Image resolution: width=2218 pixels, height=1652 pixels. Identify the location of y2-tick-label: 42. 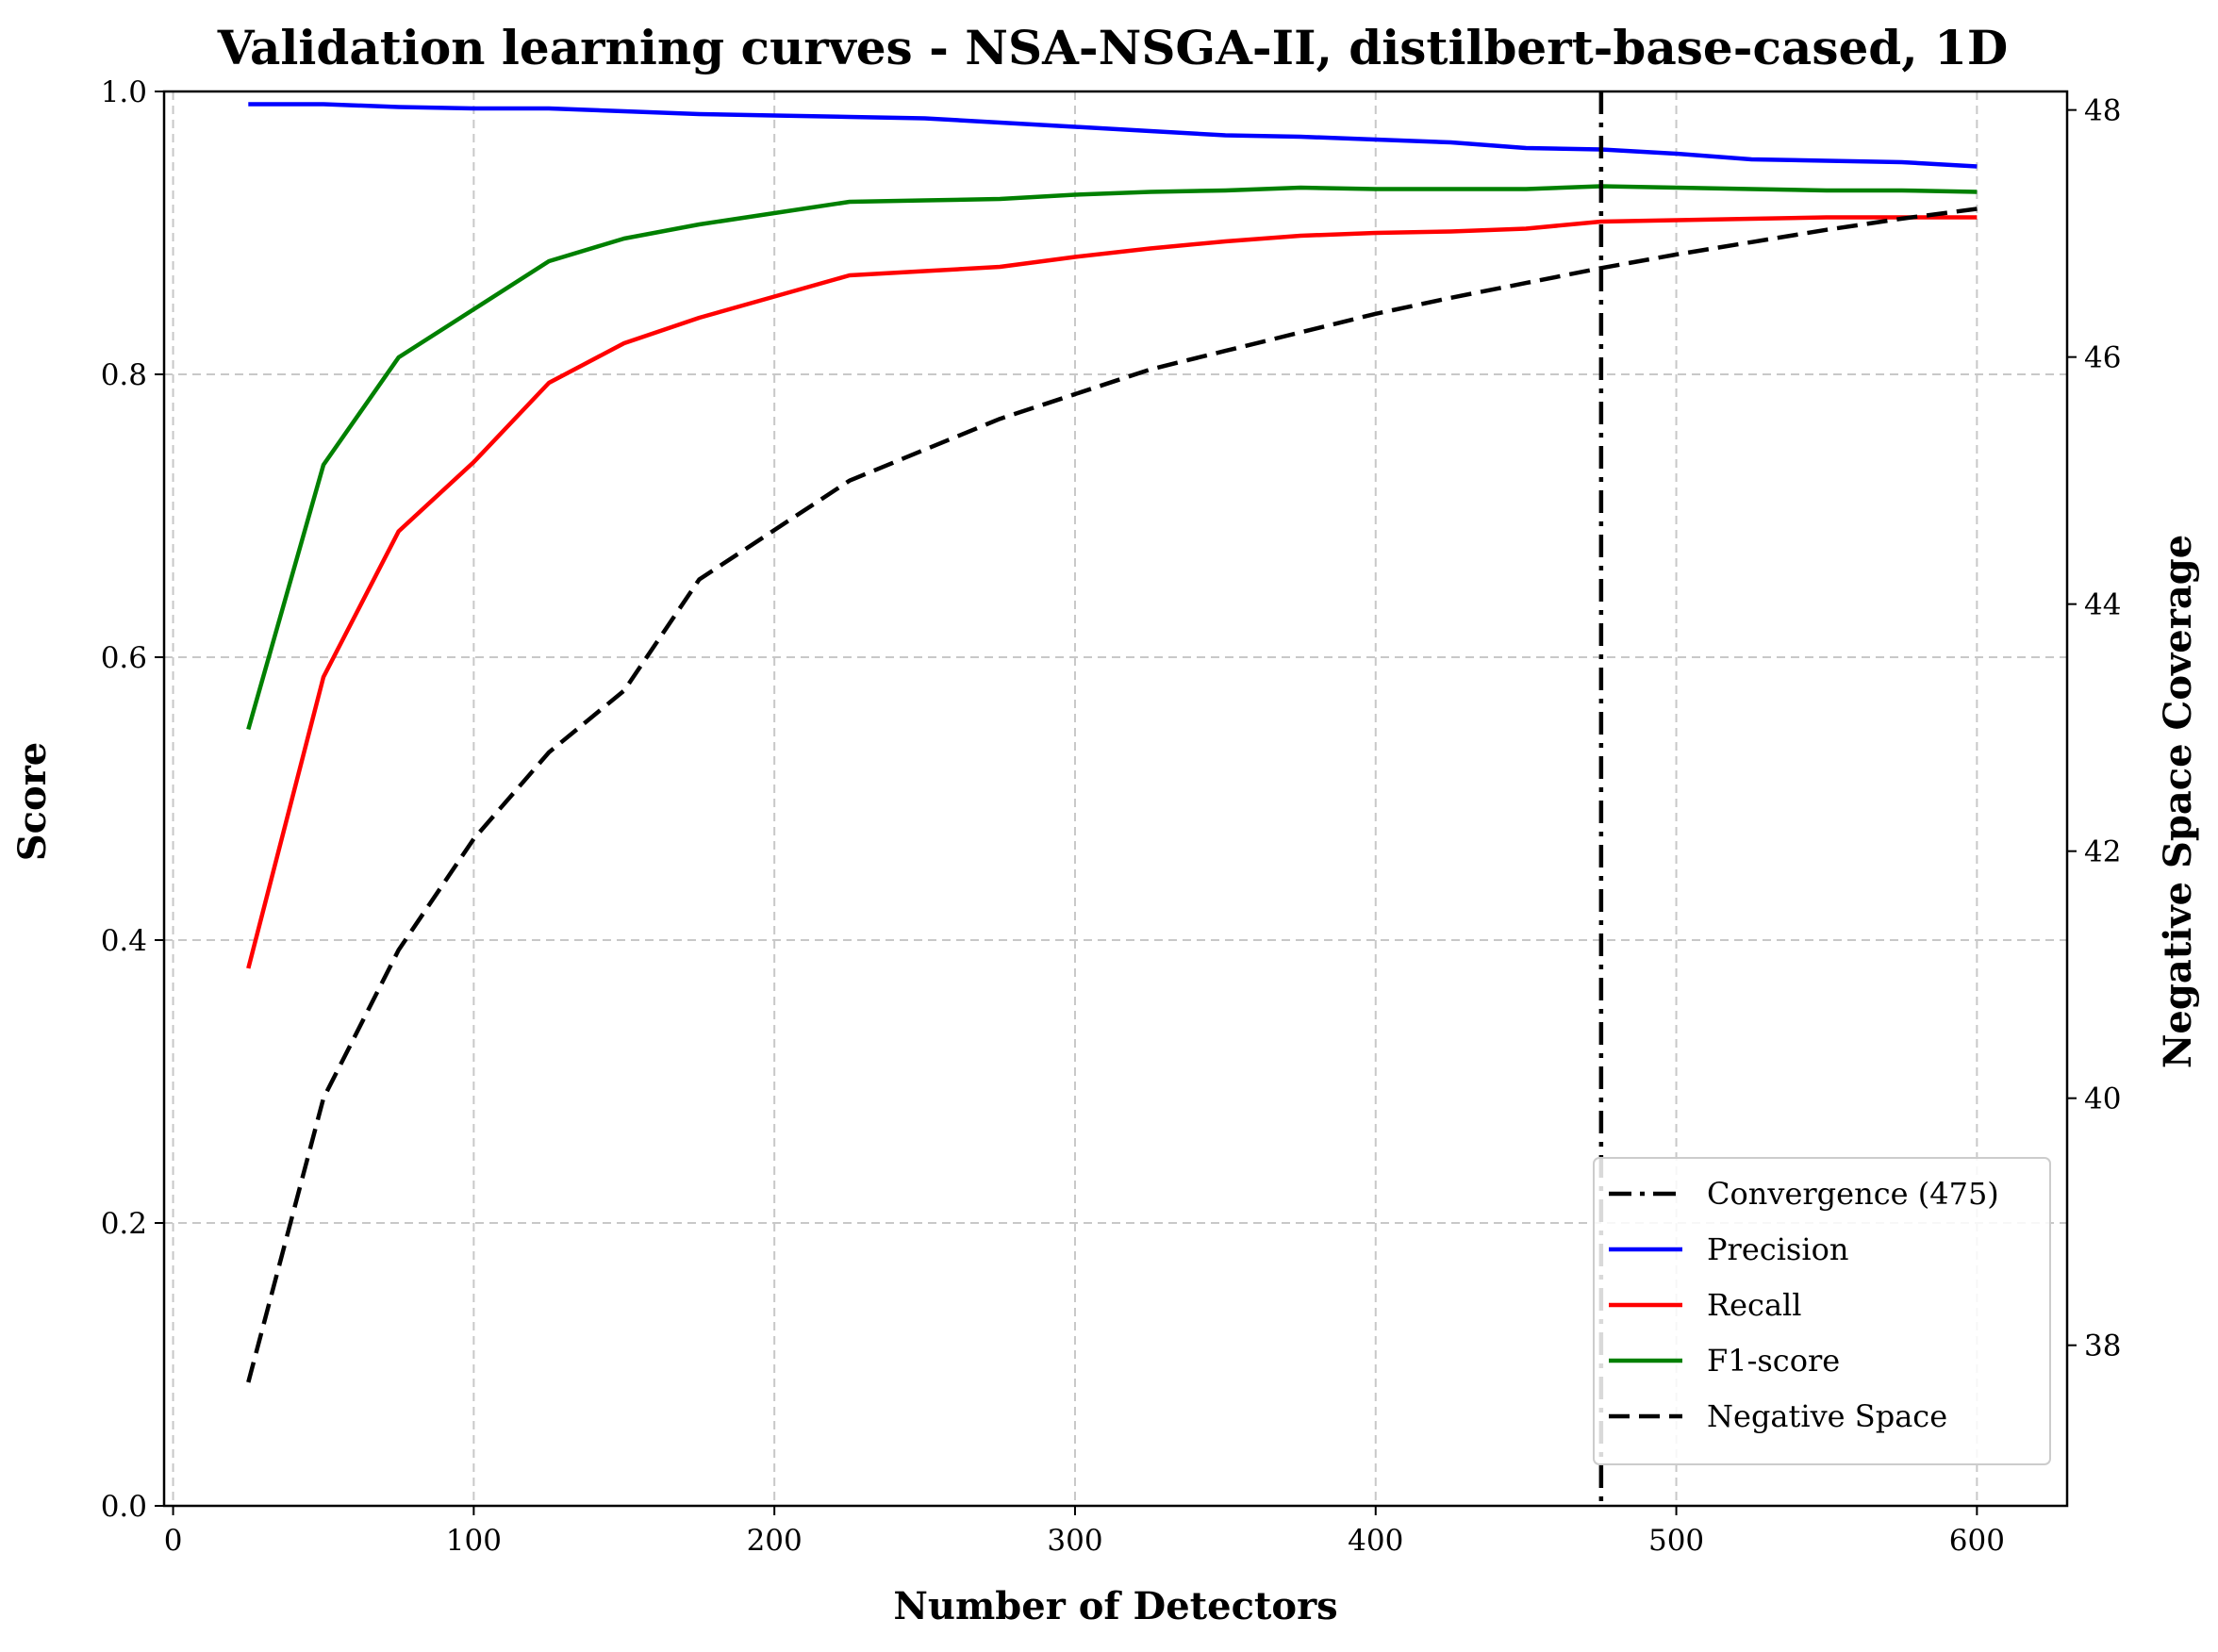
(2102, 852).